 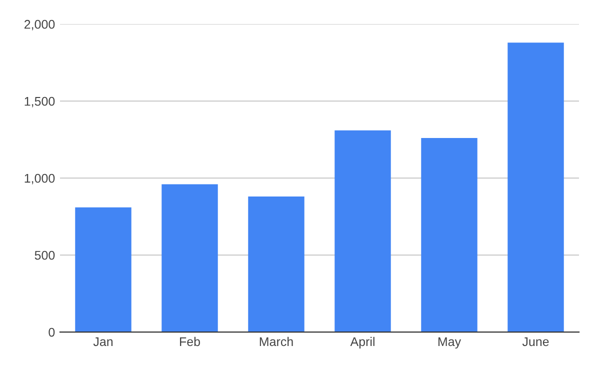 I want to click on x-tick-label: Jan, so click(x=103, y=341).